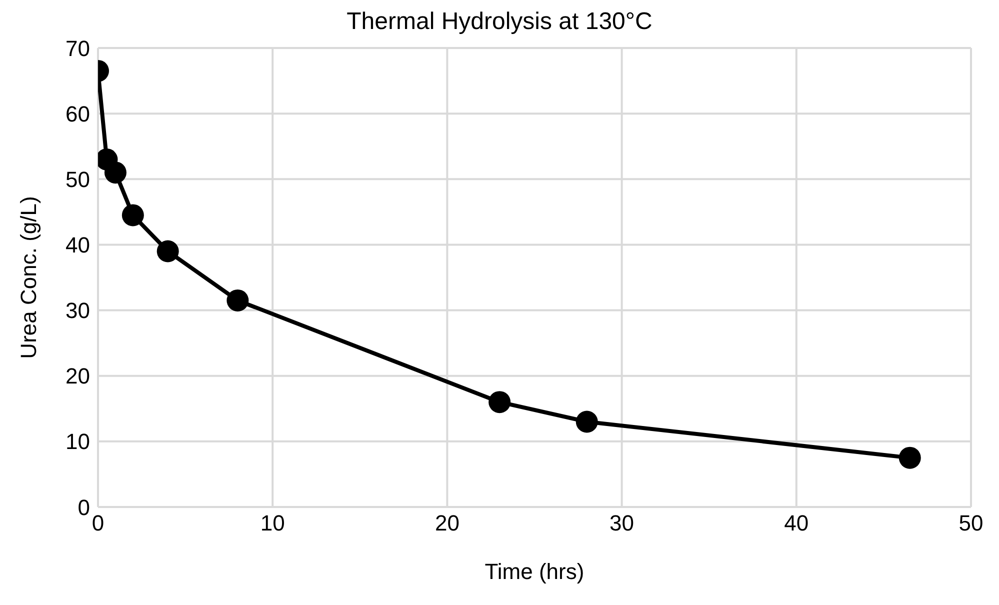 The image size is (999, 605). Describe the element at coordinates (622, 523) in the screenshot. I see `x-tick-label: 30` at that location.